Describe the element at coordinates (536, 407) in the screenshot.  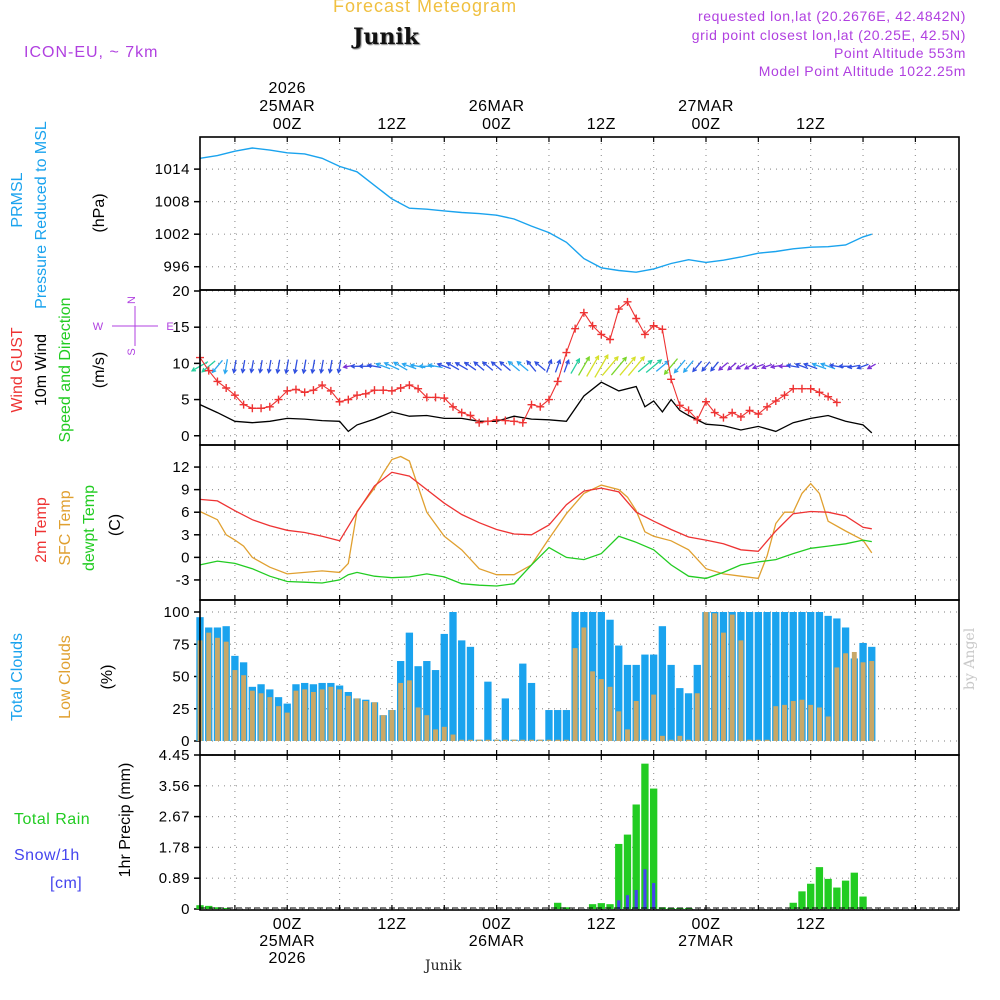
I see `wind-speed-line` at that location.